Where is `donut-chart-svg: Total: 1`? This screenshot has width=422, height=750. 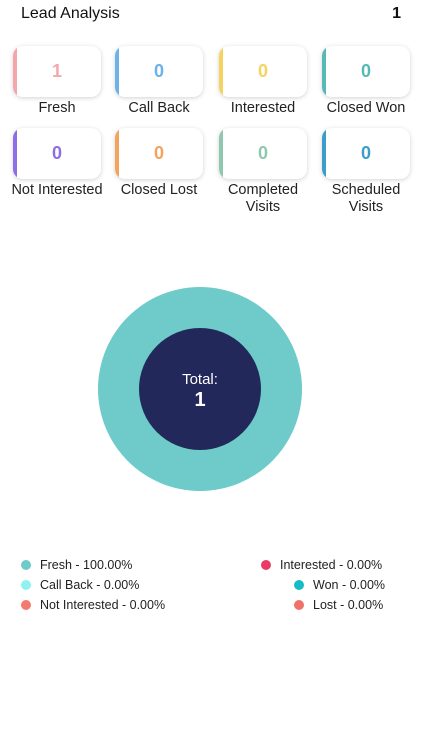
donut-chart-svg: Total: 1 is located at coordinates (200, 389).